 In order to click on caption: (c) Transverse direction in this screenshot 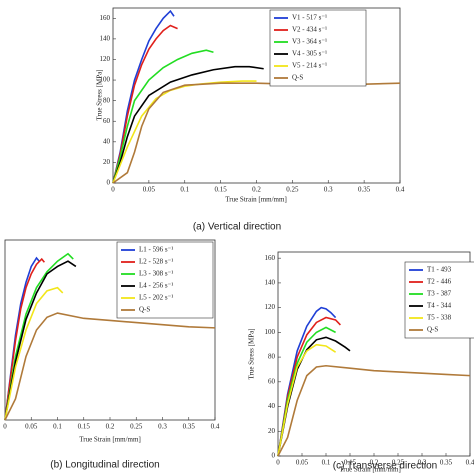, I will do `click(385, 466)`.